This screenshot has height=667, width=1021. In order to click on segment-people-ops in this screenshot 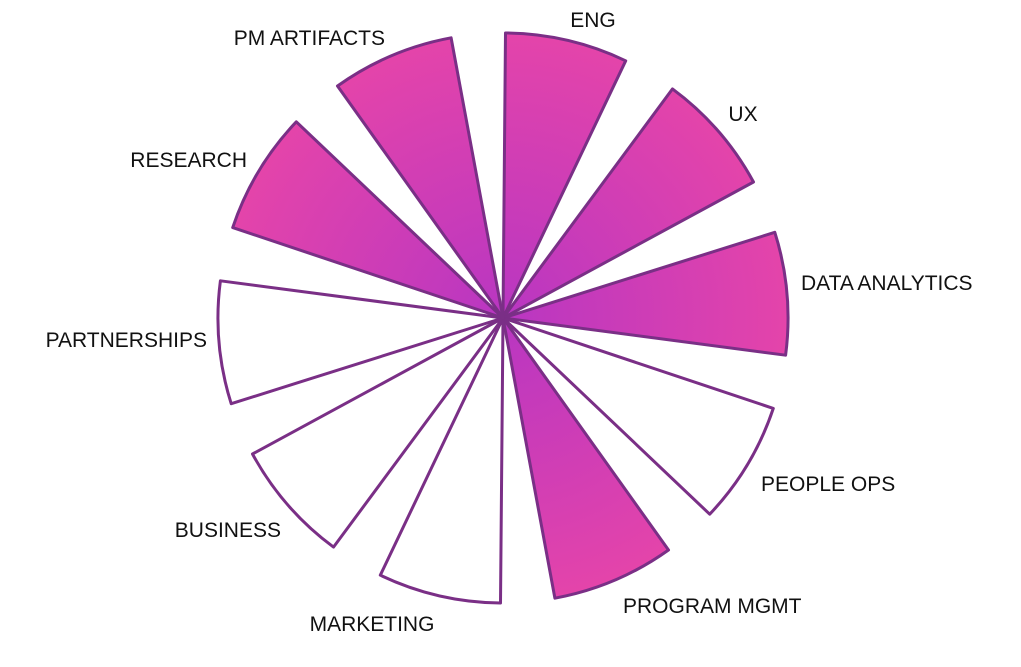, I will do `click(638, 416)`.